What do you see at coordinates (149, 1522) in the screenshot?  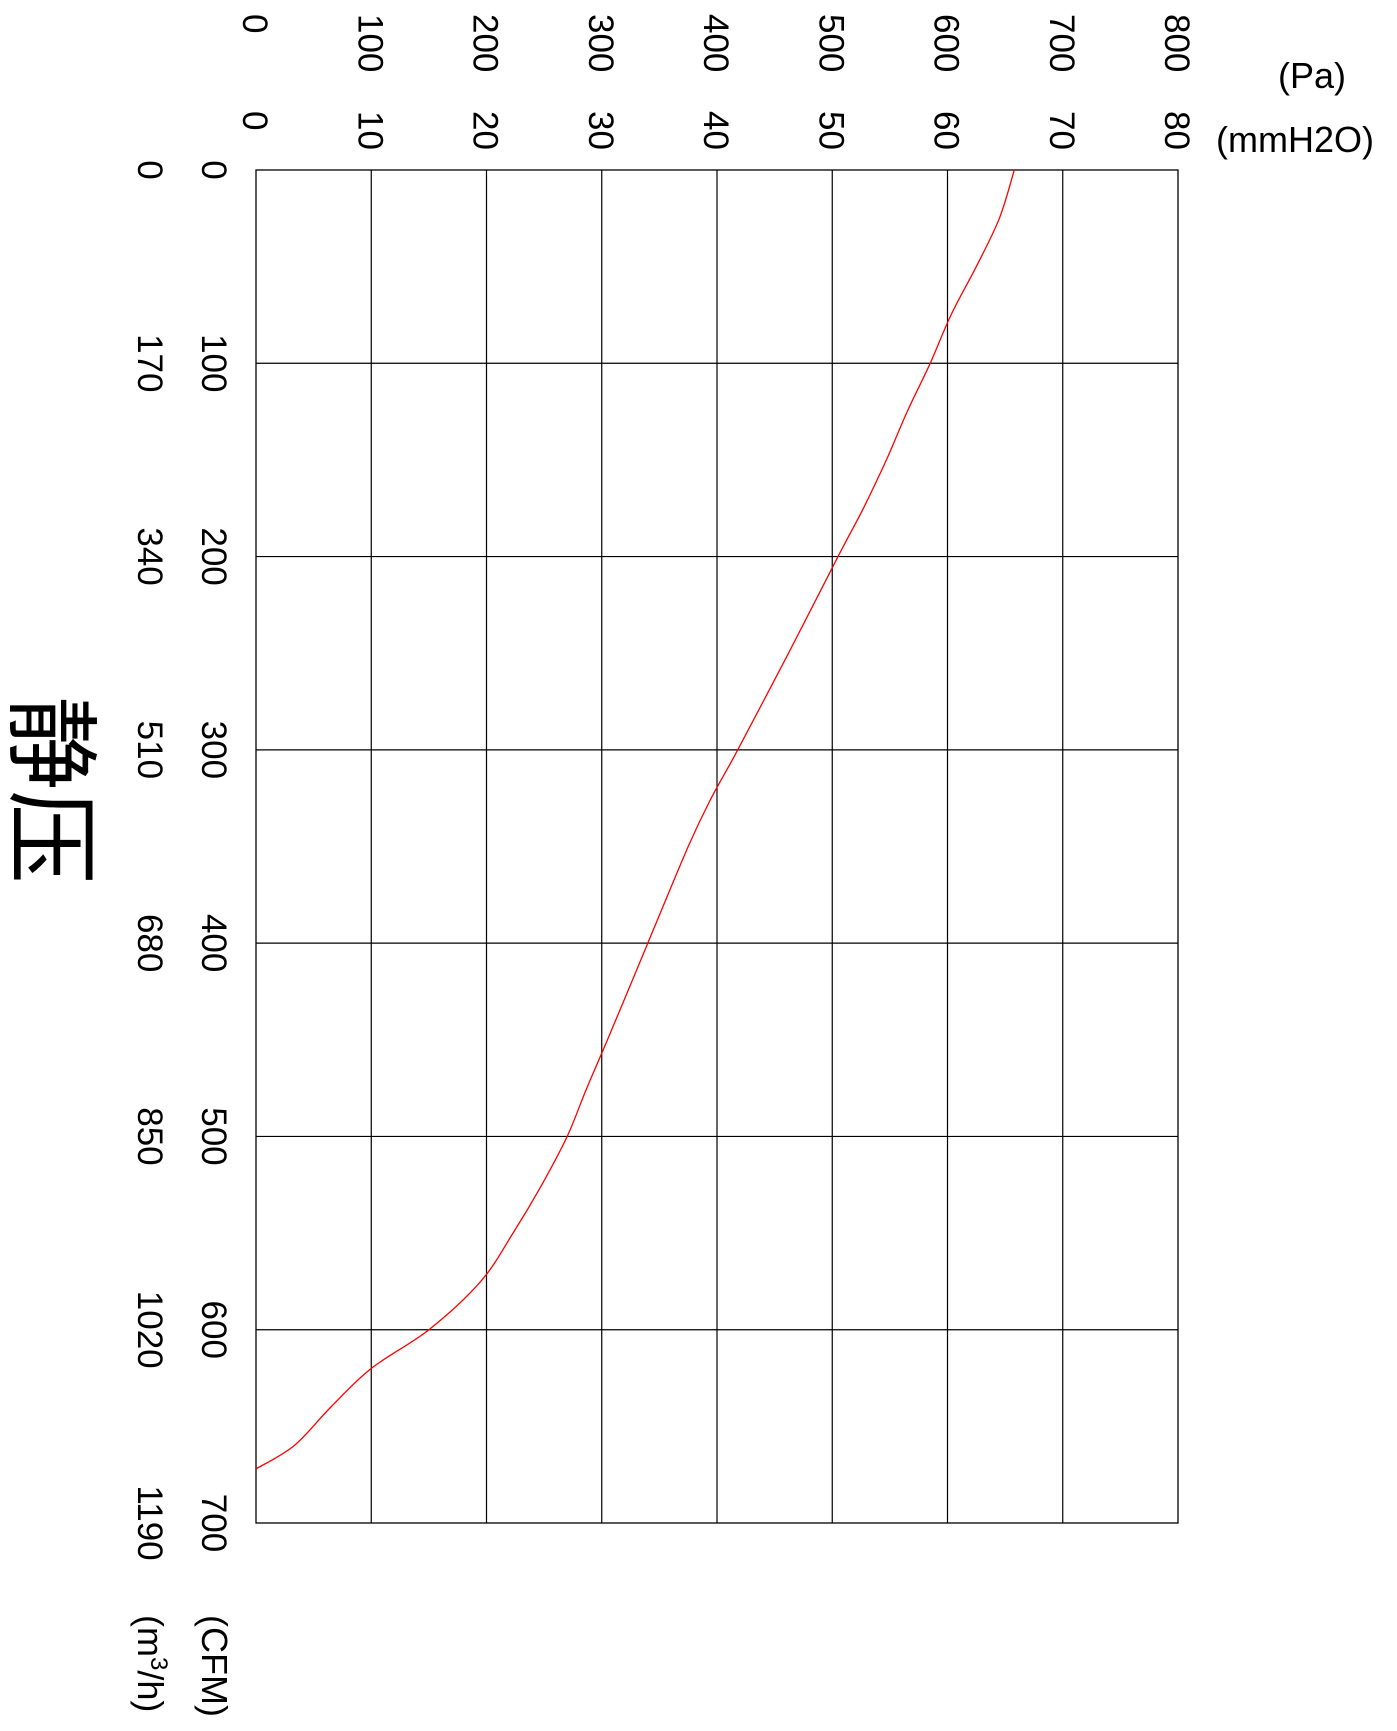 I see `flow-tick-m3h-7: 1190` at bounding box center [149, 1522].